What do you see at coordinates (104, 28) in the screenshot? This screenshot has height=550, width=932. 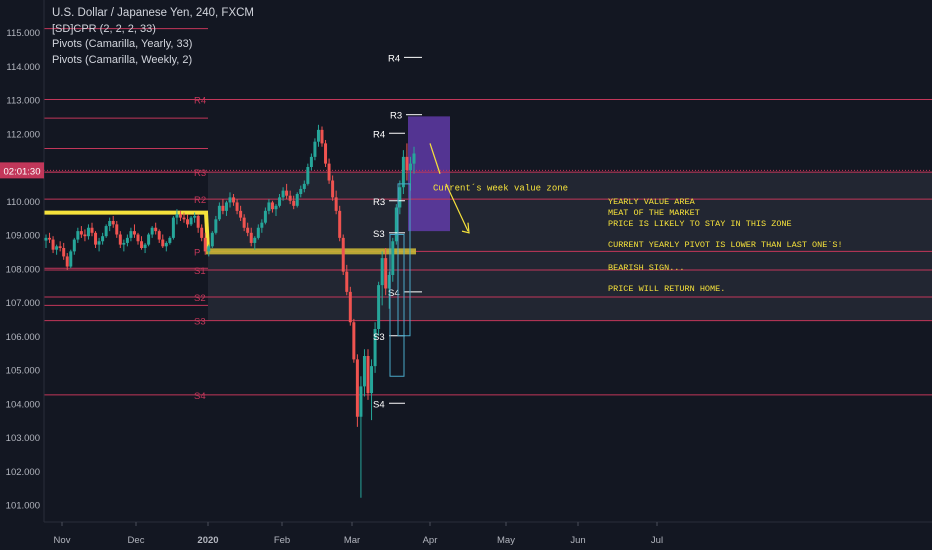 I see `indicator-cpr: [SD]CPR (2, 2, 2, 33)` at bounding box center [104, 28].